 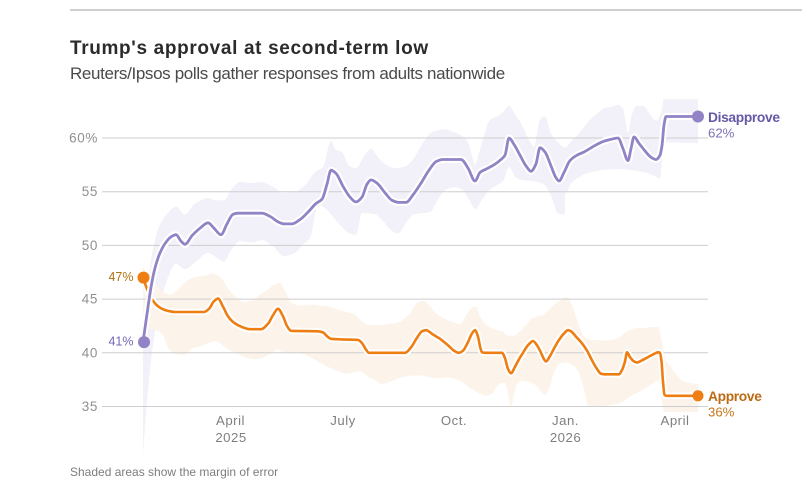 I want to click on svg-text: 2026, so click(x=565, y=437).